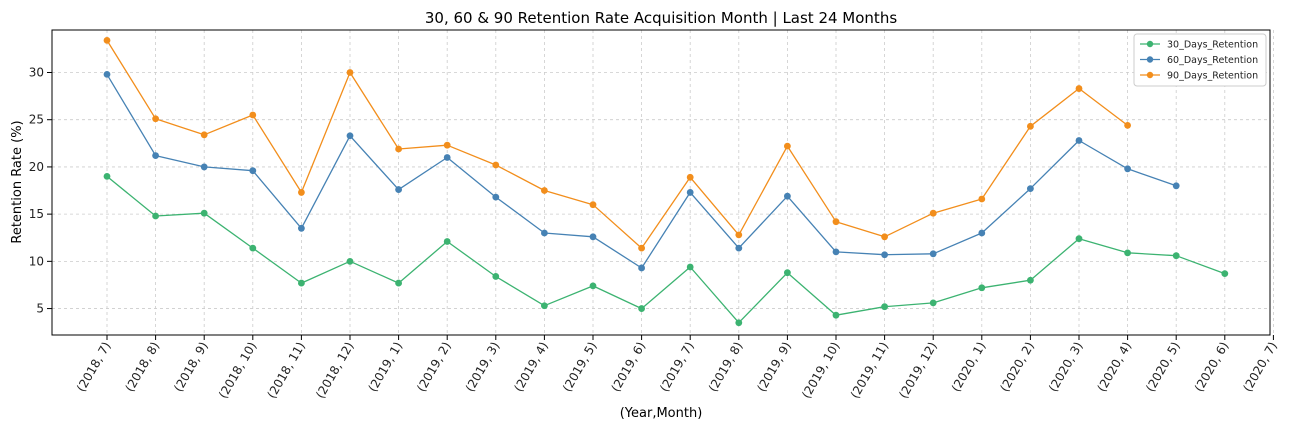 Image resolution: width=1296 pixels, height=432 pixels. What do you see at coordinates (661, 413) in the screenshot?
I see `x-axis-title: (Year,Month)` at bounding box center [661, 413].